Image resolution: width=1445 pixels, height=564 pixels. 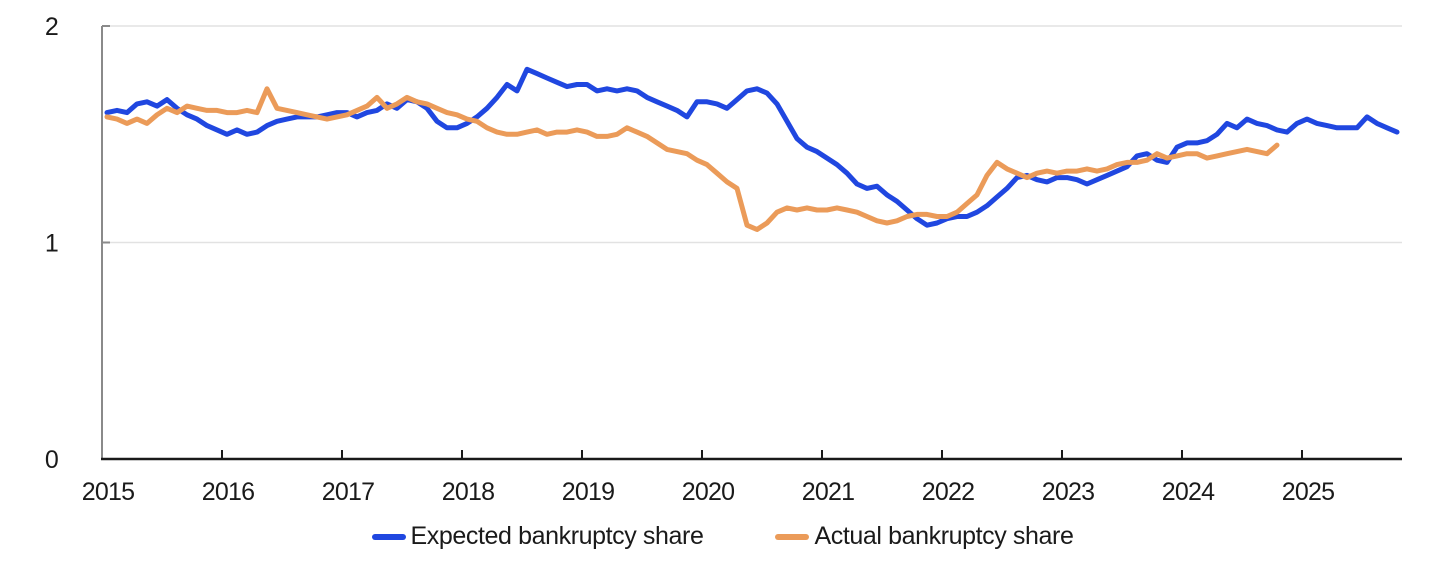 What do you see at coordinates (51, 27) in the screenshot?
I see `y-tick-label-2: 2` at bounding box center [51, 27].